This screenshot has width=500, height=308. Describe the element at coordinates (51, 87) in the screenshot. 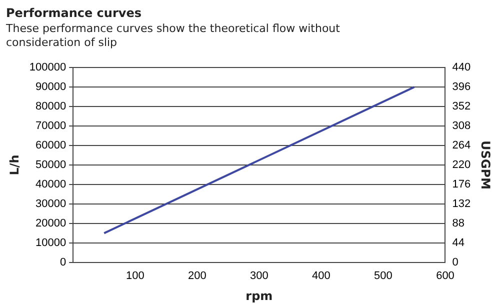

I see `y-tick-label: 90000` at that location.